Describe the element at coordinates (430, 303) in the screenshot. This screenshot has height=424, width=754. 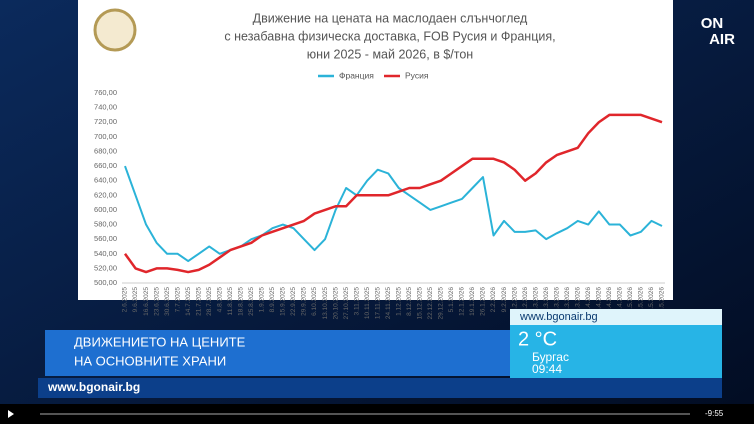
I see `x-tick-label: 22.12.2025` at that location.